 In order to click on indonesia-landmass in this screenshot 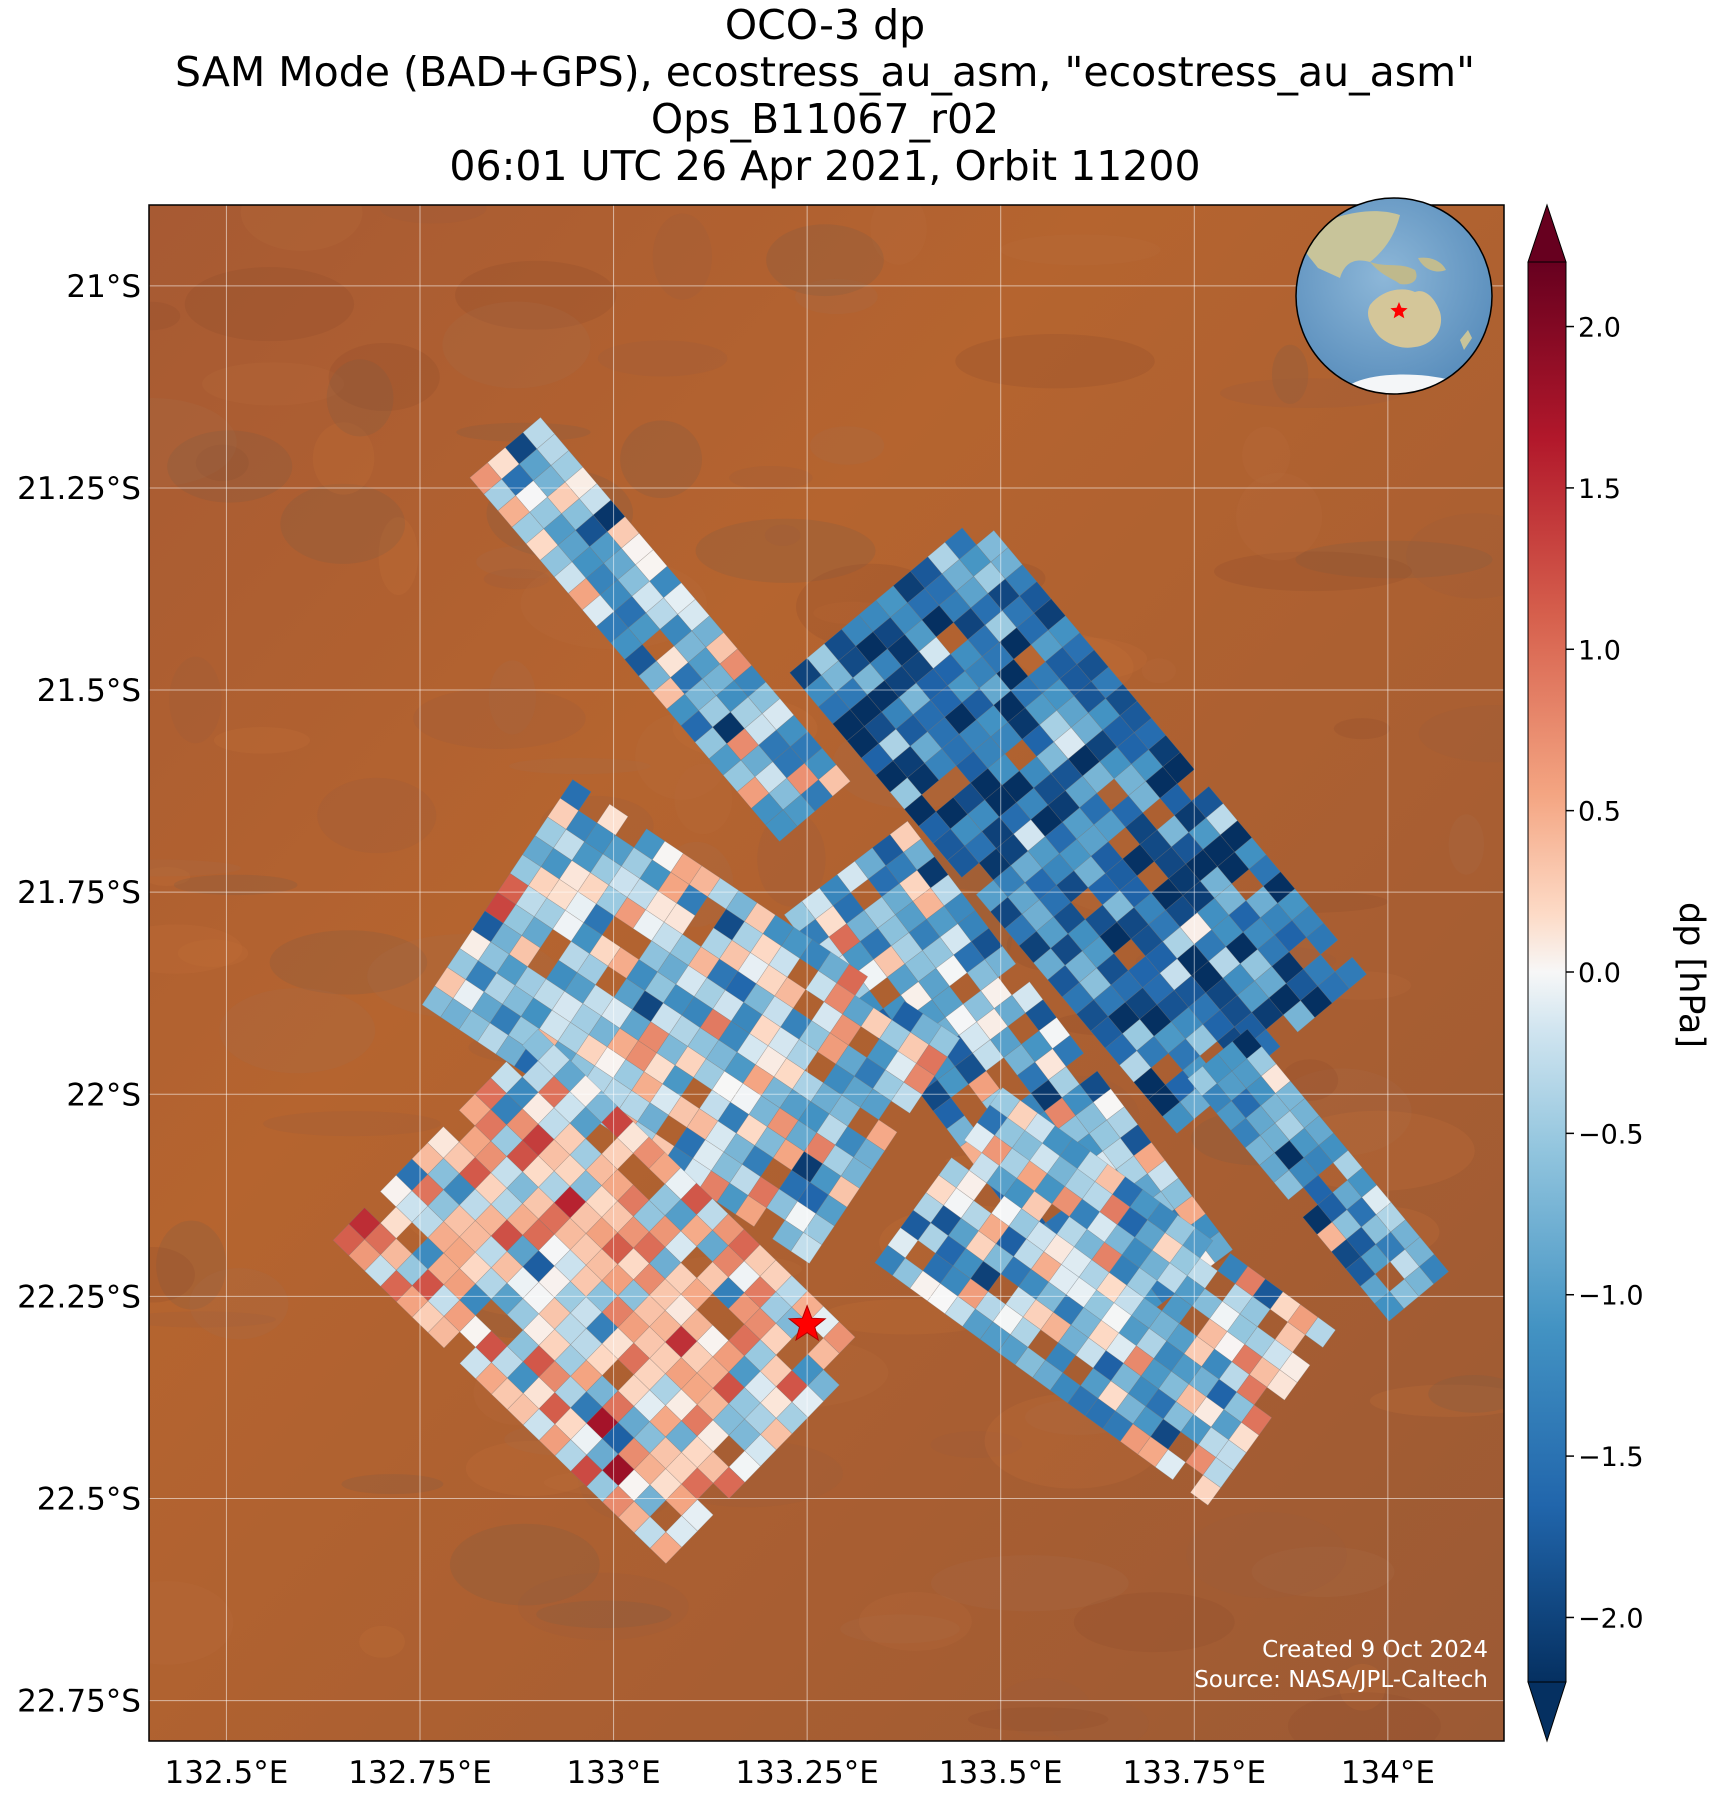, I will do `click(1393, 273)`.